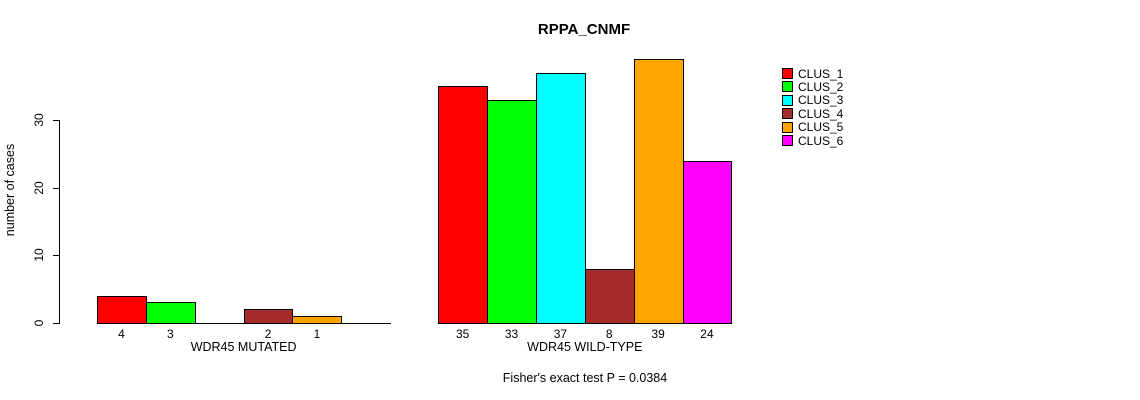  I want to click on bar-value-label: 4, so click(121, 333).